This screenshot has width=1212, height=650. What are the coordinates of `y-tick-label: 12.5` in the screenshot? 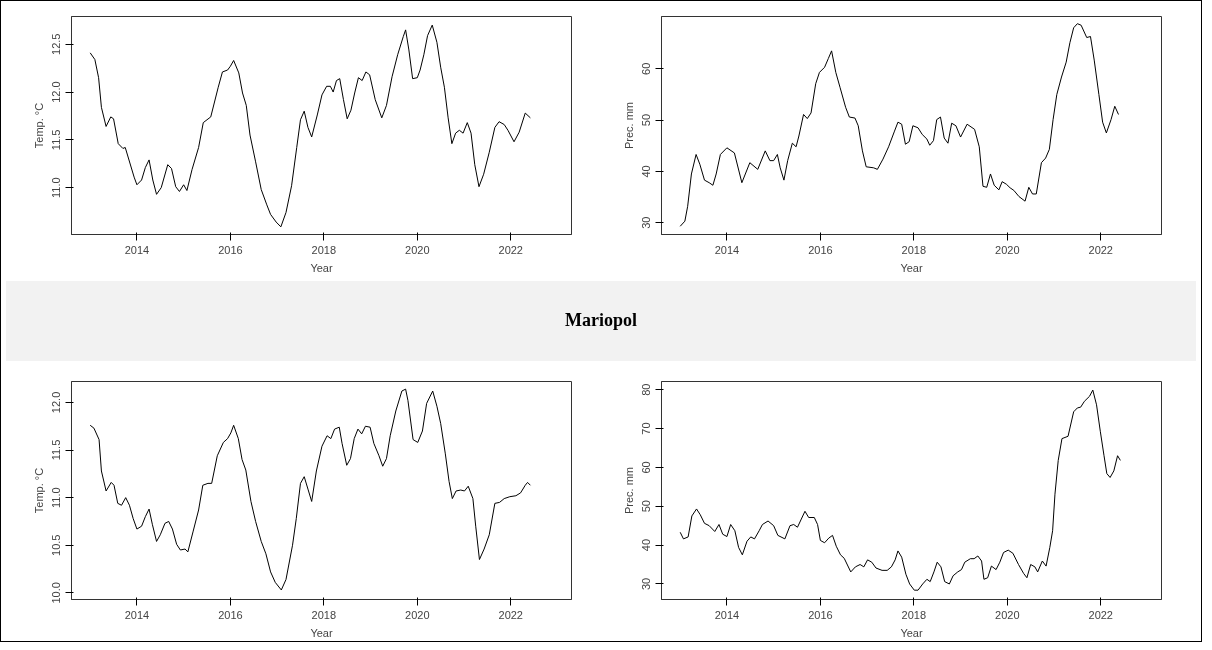 It's located at (56, 44).